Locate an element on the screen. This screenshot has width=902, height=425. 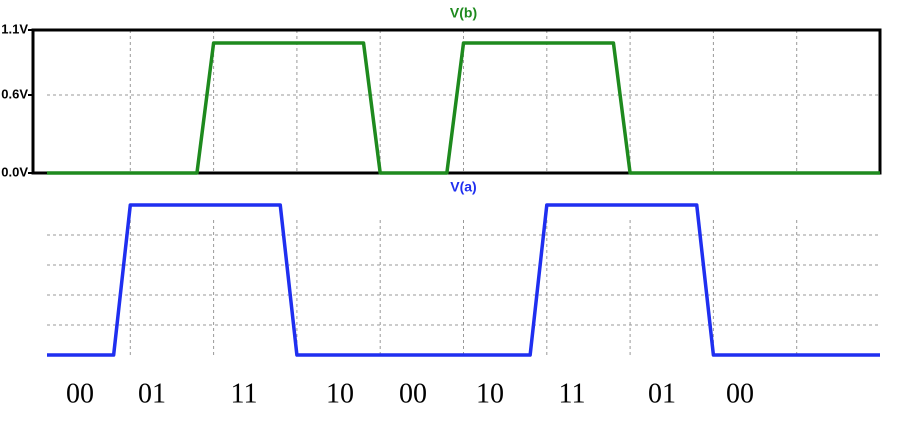
y-tick-label: 0.6V is located at coordinates (14, 93).